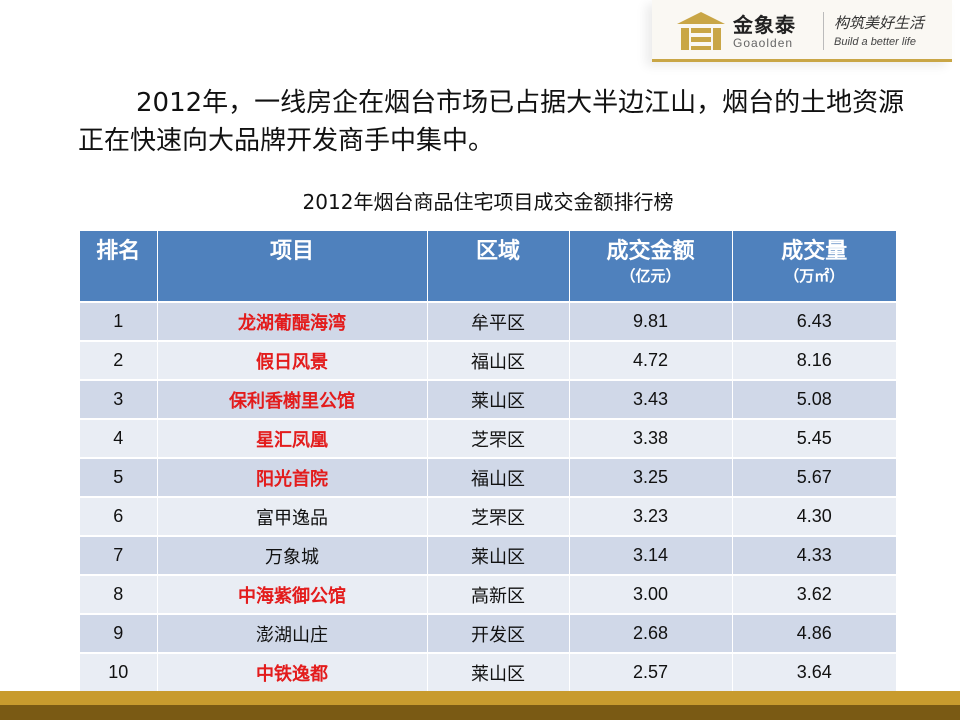  I want to click on amount-cell: 3.25, so click(651, 477).